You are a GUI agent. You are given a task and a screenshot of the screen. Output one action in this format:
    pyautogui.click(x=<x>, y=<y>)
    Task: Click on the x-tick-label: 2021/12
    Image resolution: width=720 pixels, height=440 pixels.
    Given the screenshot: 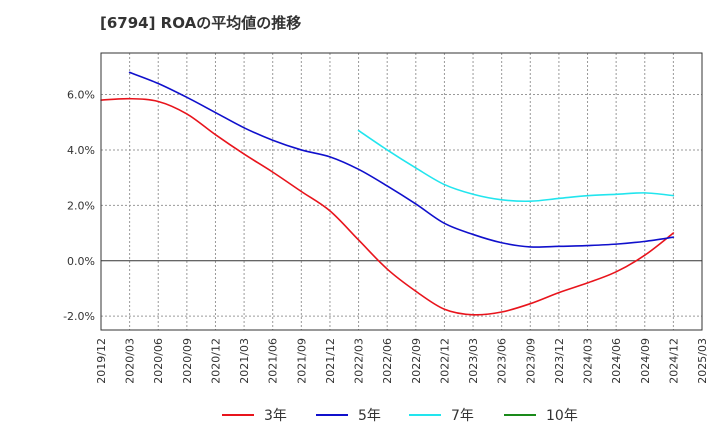 What is the action you would take?
    pyautogui.click(x=330, y=361)
    